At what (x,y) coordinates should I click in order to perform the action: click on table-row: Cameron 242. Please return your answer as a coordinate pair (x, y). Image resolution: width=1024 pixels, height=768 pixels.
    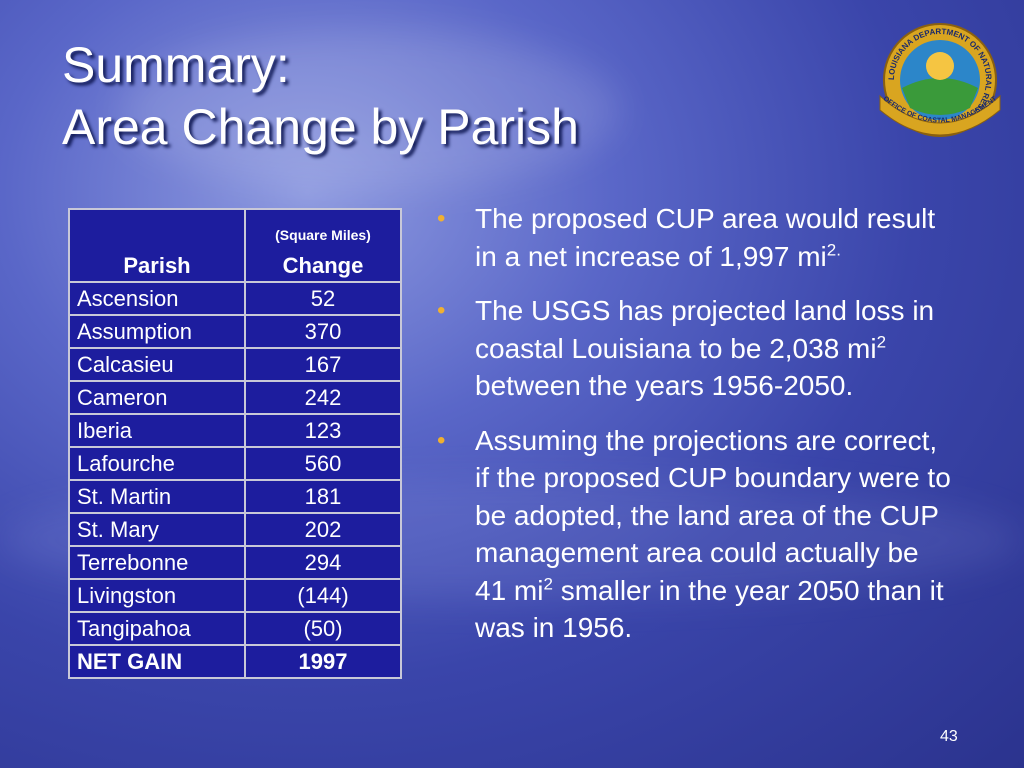
    Looking at the image, I should click on (235, 397).